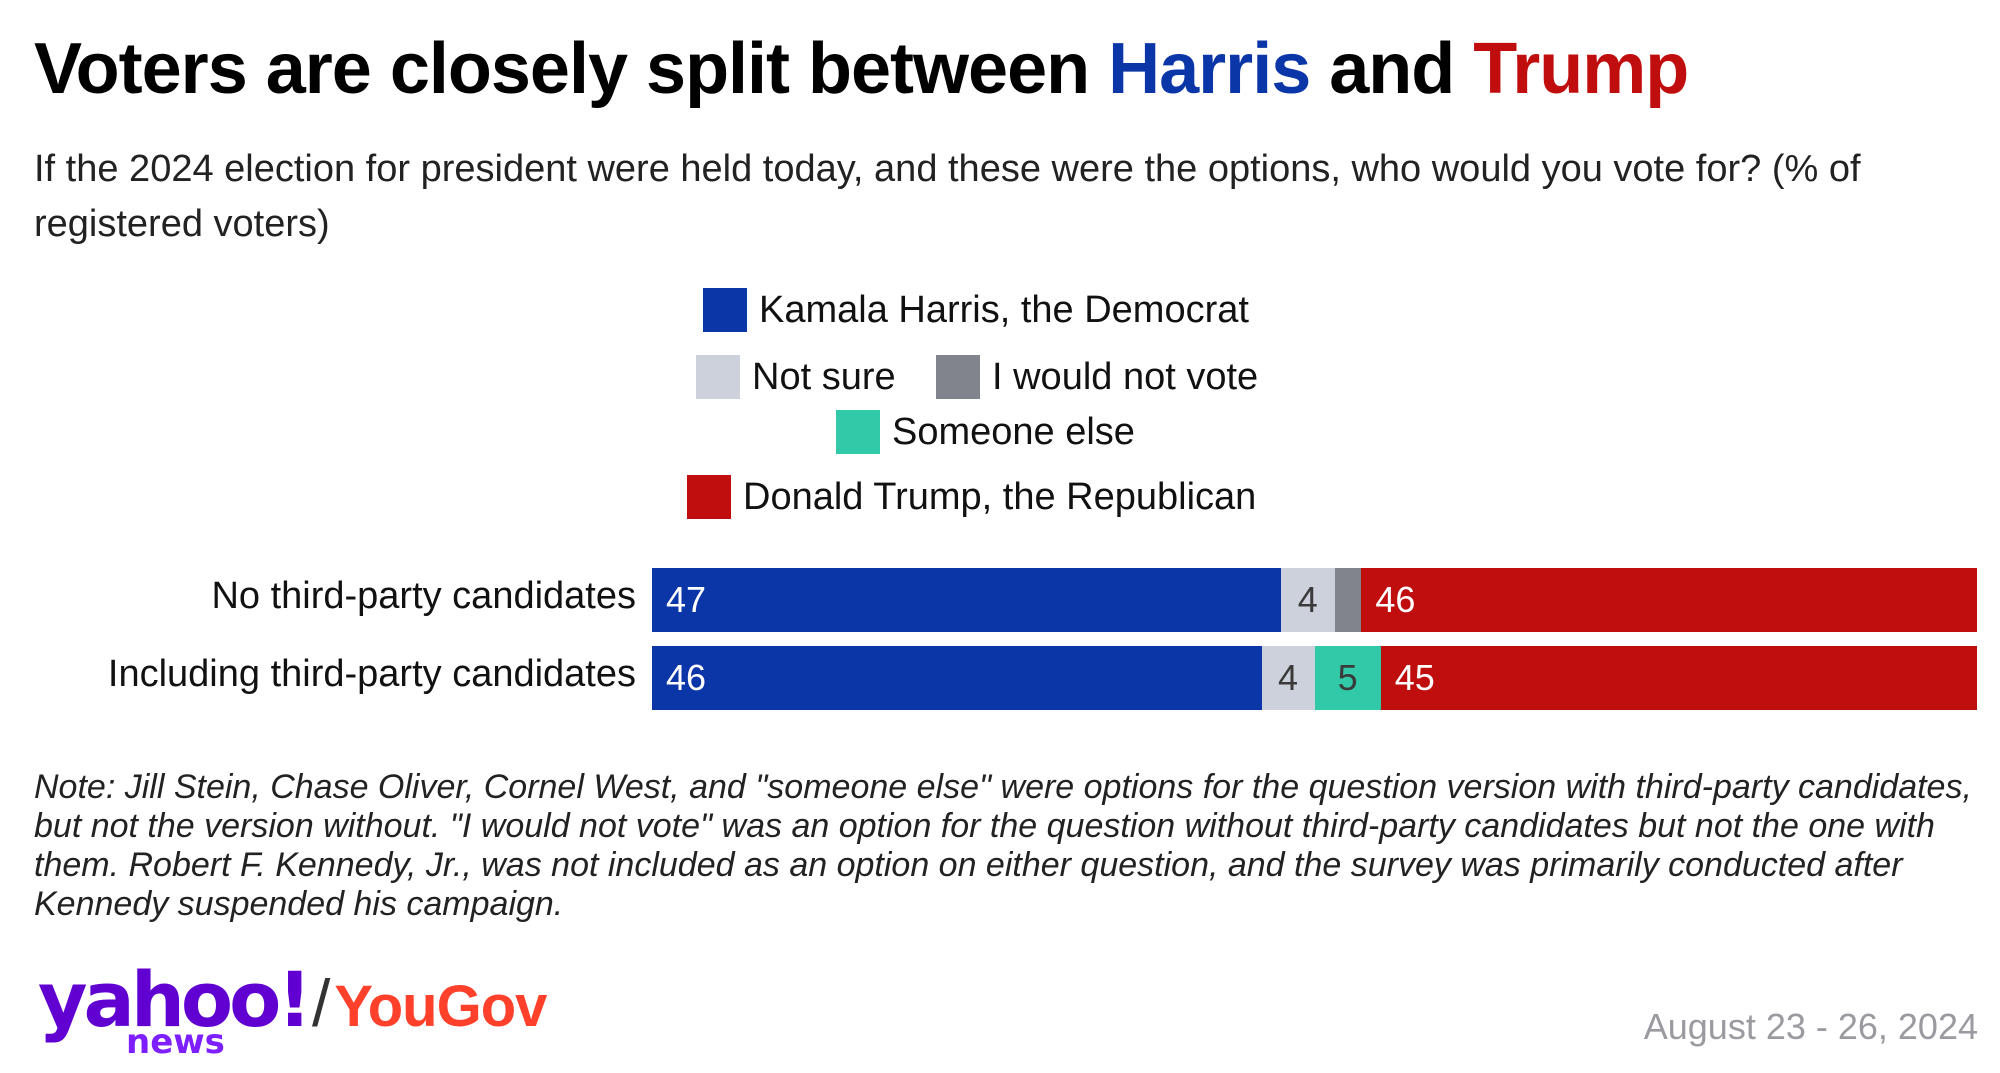 The height and width of the screenshot is (1073, 2000). I want to click on legend-item-not-sure: Not sure, so click(796, 377).